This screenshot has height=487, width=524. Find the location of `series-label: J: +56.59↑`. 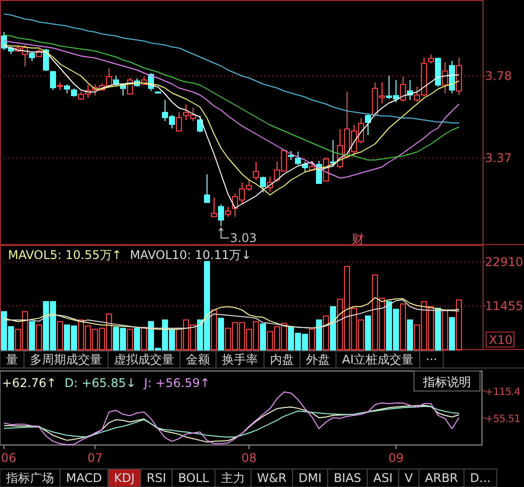

series-label: J: +56.59↑ is located at coordinates (176, 383).